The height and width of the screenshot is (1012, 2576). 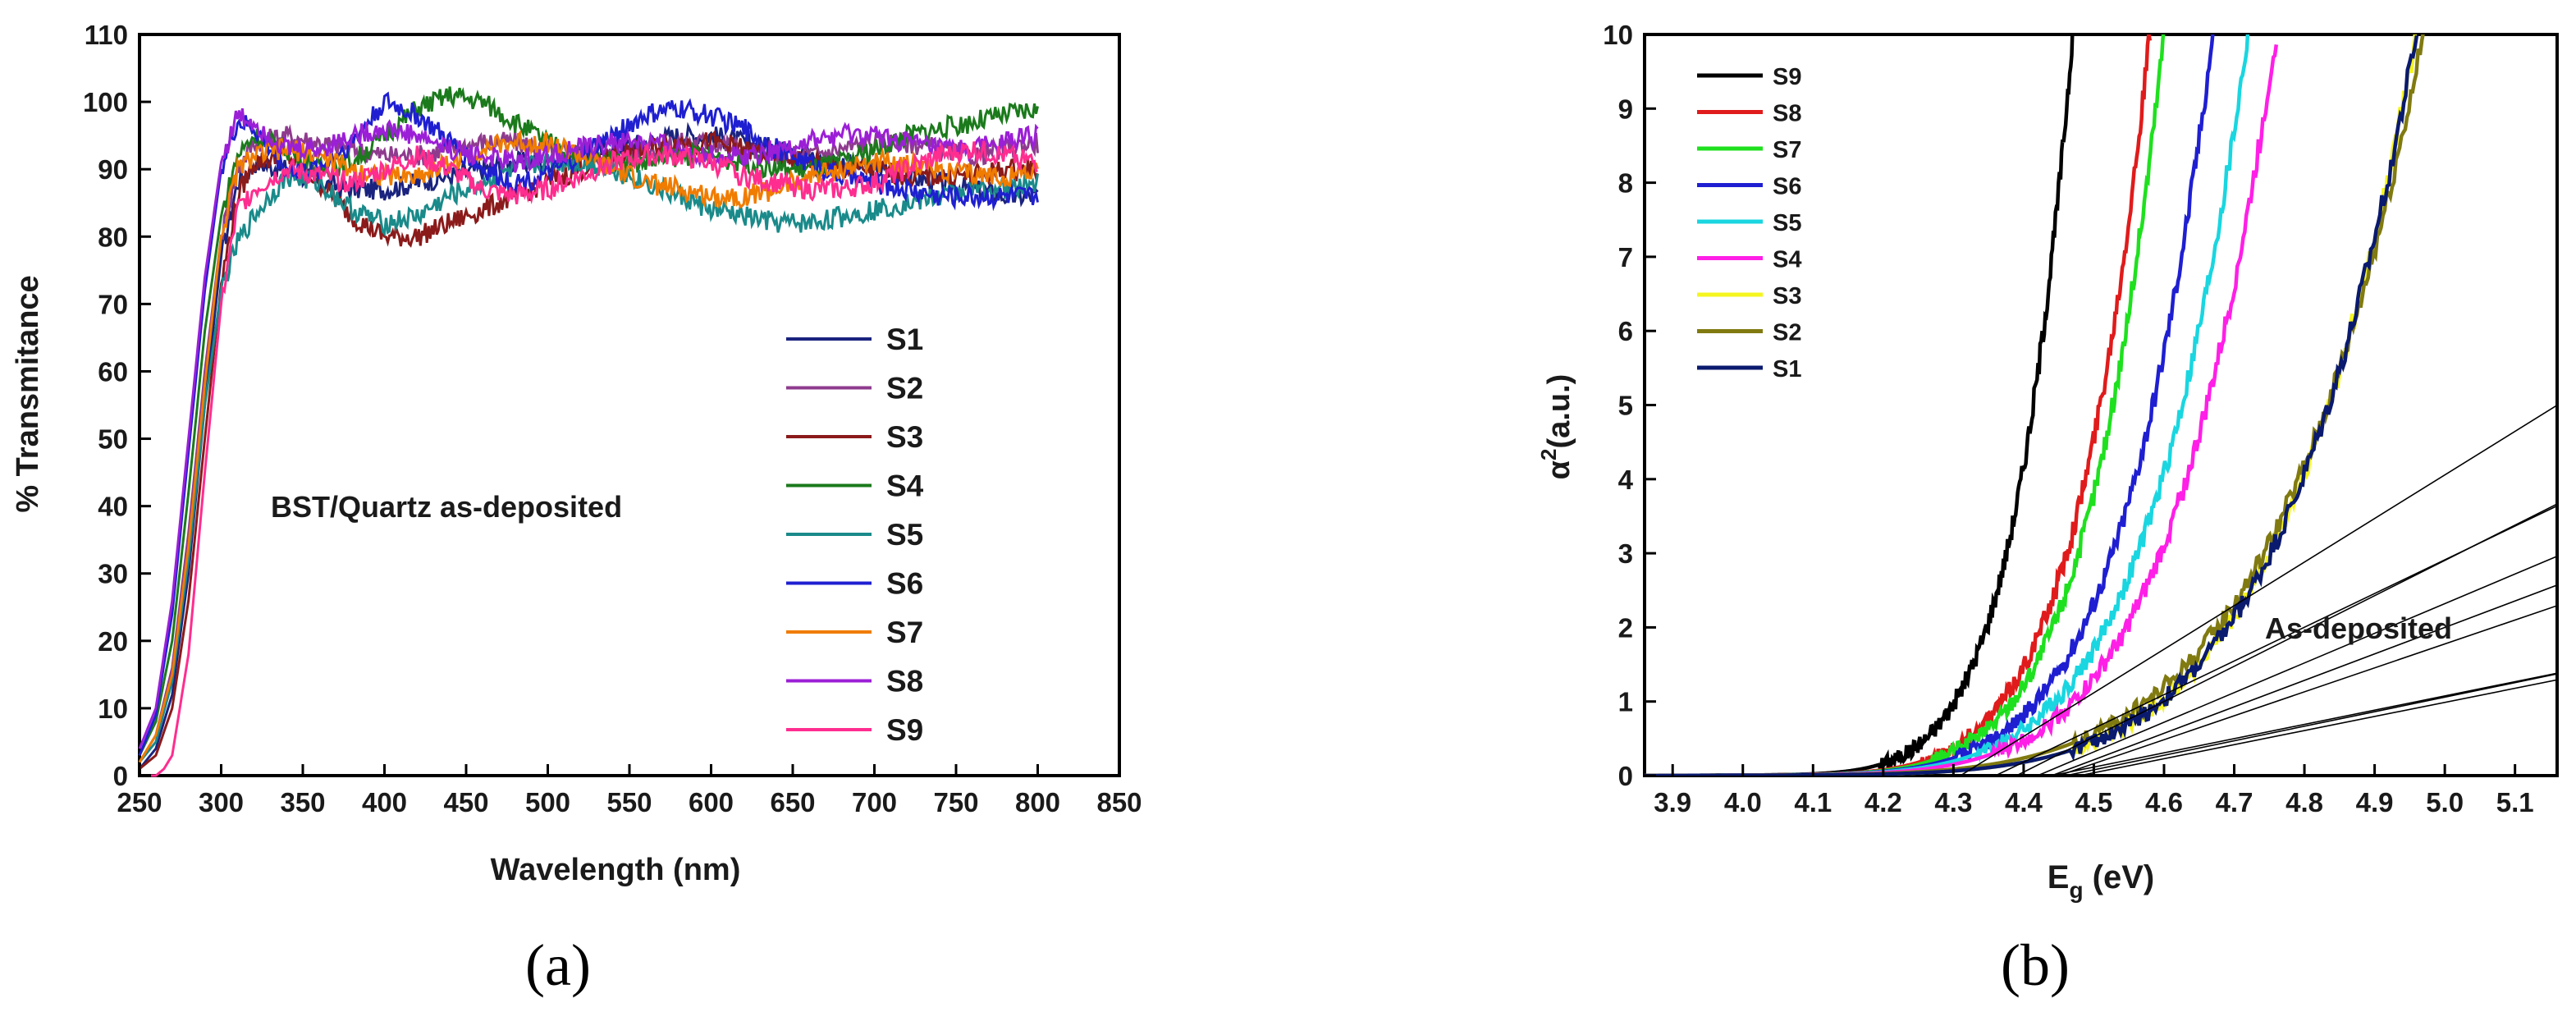 What do you see at coordinates (2234, 802) in the screenshot?
I see `x-tick-label: 4.7` at bounding box center [2234, 802].